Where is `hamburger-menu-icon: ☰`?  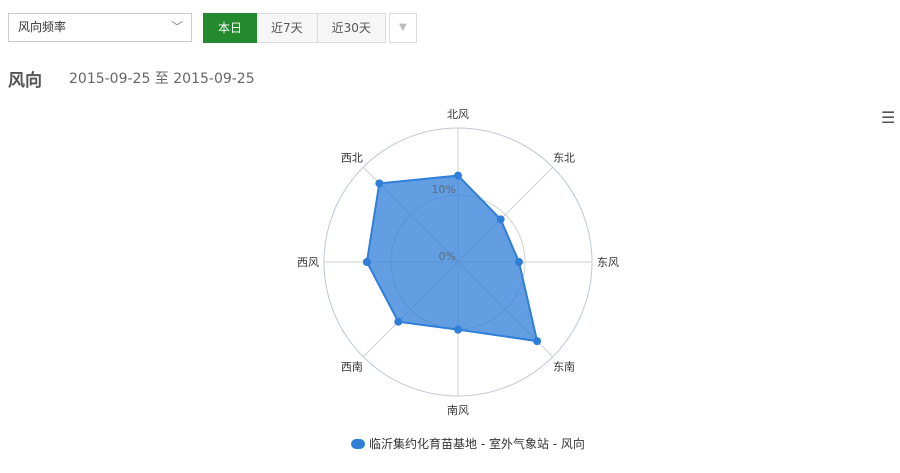 hamburger-menu-icon: ☰ is located at coordinates (888, 117).